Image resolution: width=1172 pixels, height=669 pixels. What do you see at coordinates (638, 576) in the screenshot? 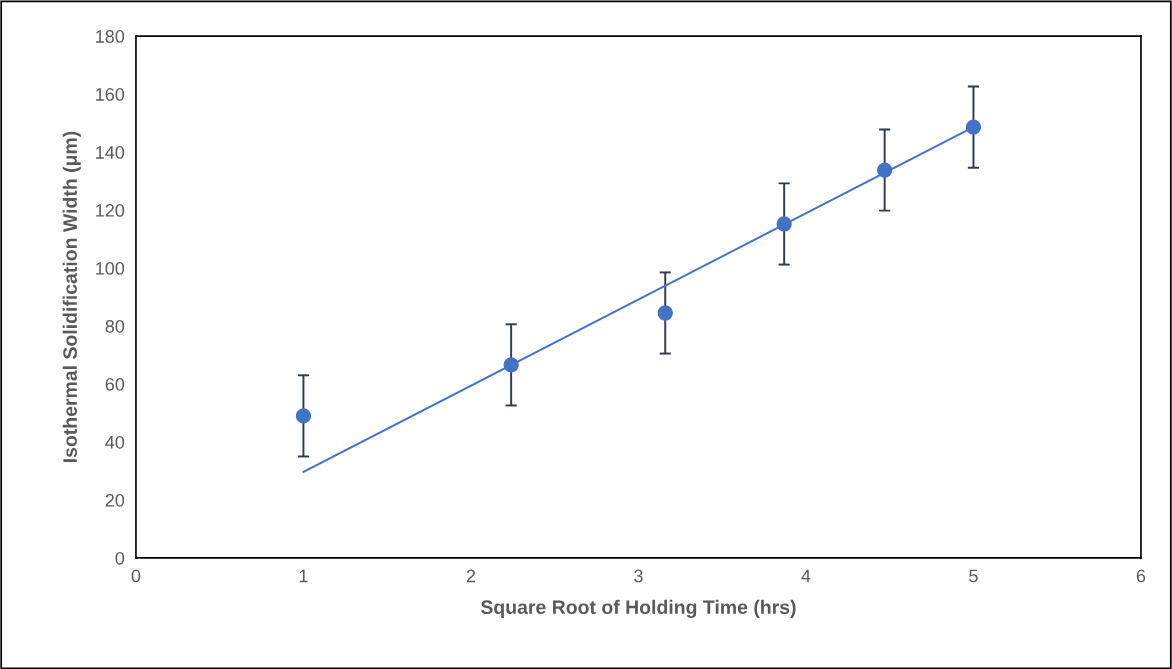
I see `x-tick-label: 3` at bounding box center [638, 576].